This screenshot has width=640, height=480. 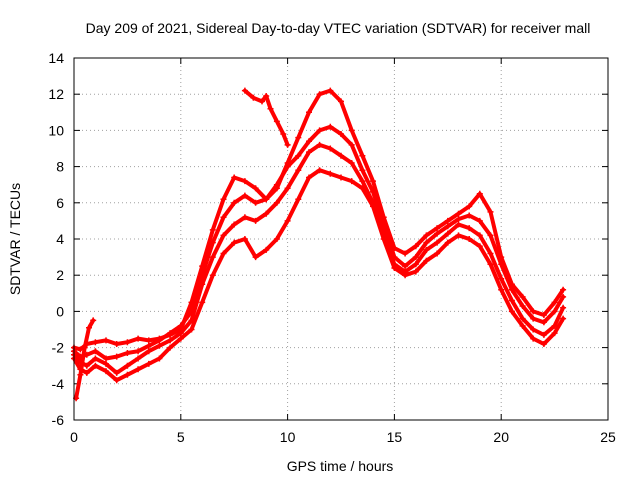 I want to click on y-tick-label: -6, so click(x=58, y=420).